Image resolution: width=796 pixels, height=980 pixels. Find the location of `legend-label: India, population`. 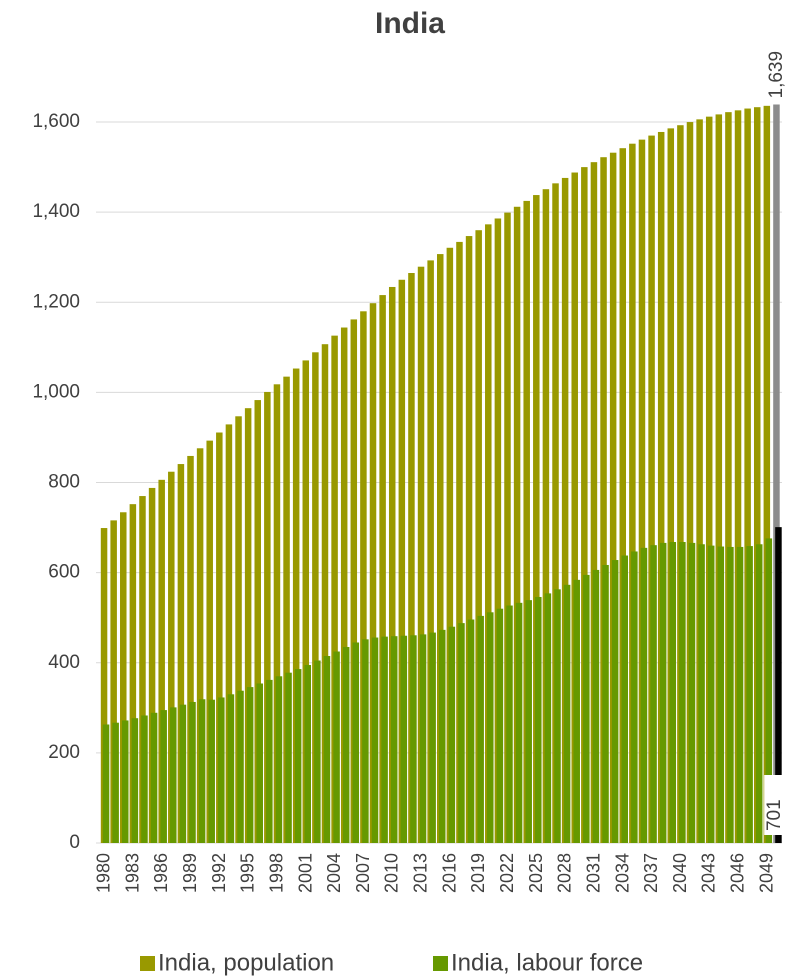

legend-label: India, population is located at coordinates (246, 962).